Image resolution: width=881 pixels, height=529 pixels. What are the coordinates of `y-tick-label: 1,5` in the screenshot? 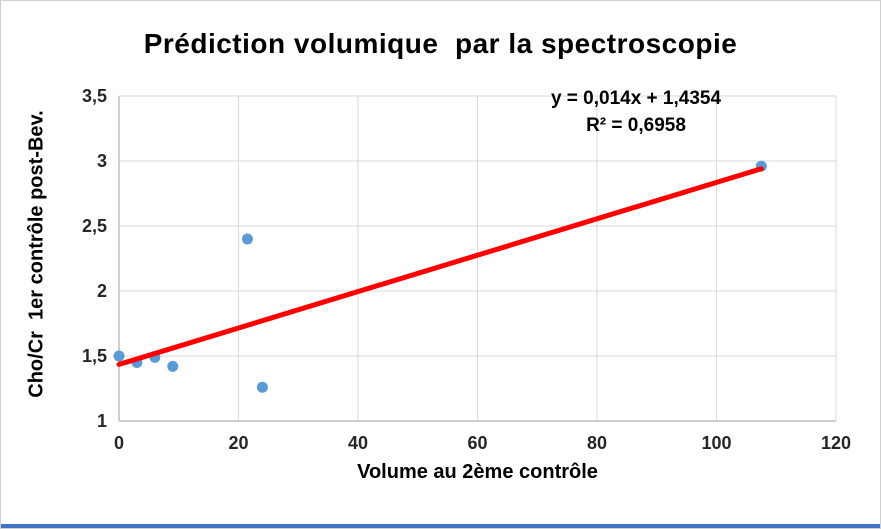 It's located at (94, 356).